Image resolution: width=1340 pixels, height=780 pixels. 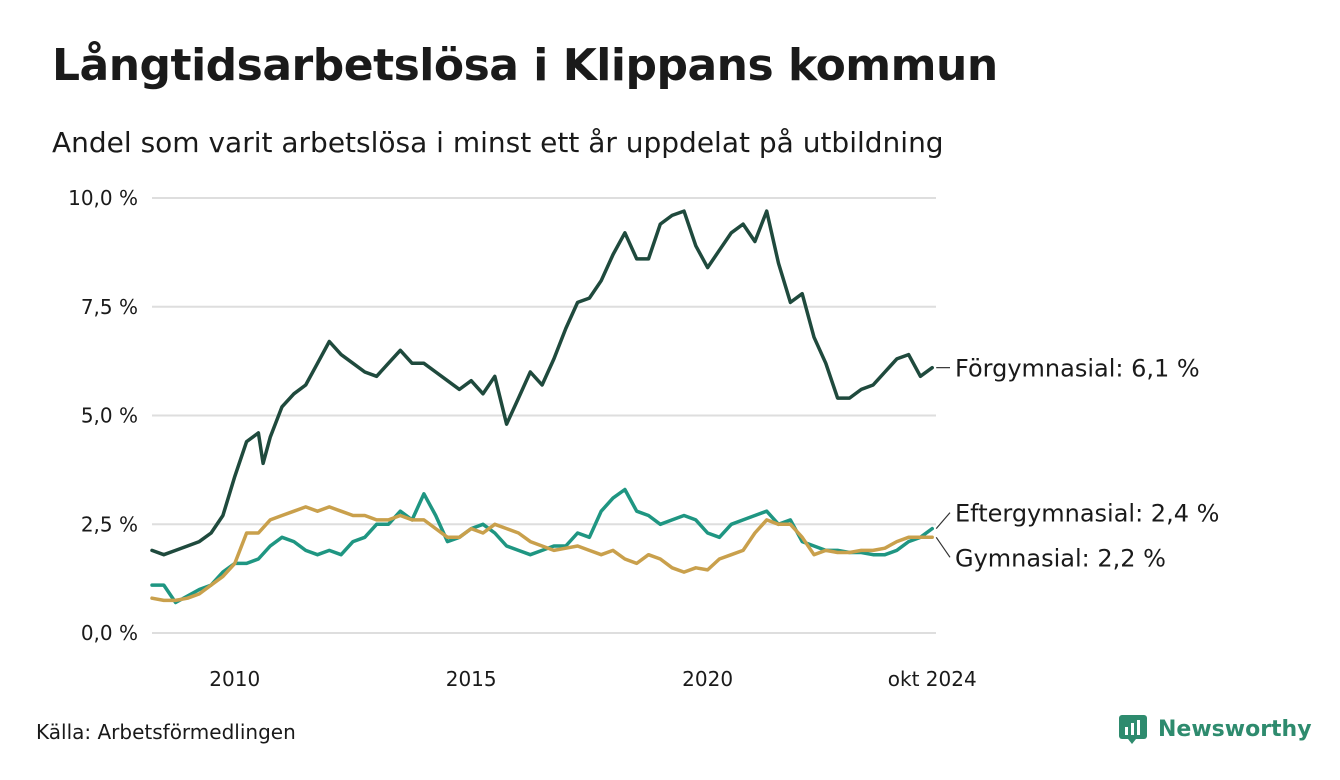 I want to click on brand: Newsworthy, so click(x=1215, y=729).